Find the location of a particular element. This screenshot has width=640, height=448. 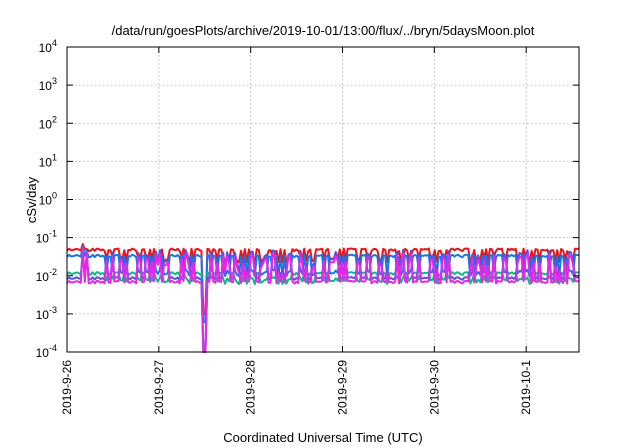

y-tick-label: 10⁰ is located at coordinates (48, 199).